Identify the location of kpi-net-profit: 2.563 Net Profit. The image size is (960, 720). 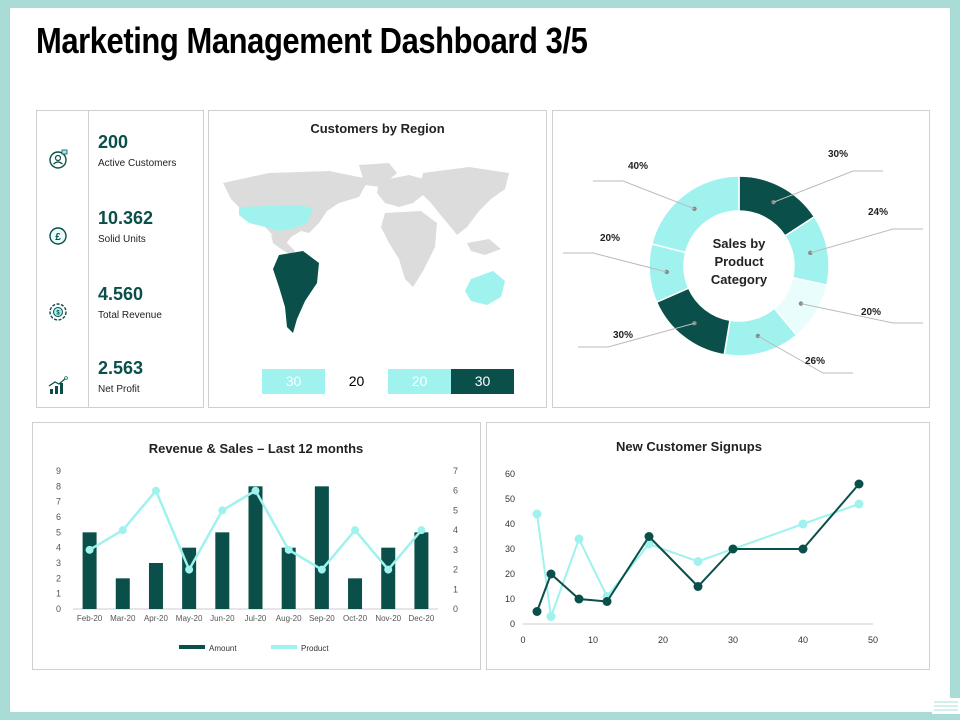
(136, 391).